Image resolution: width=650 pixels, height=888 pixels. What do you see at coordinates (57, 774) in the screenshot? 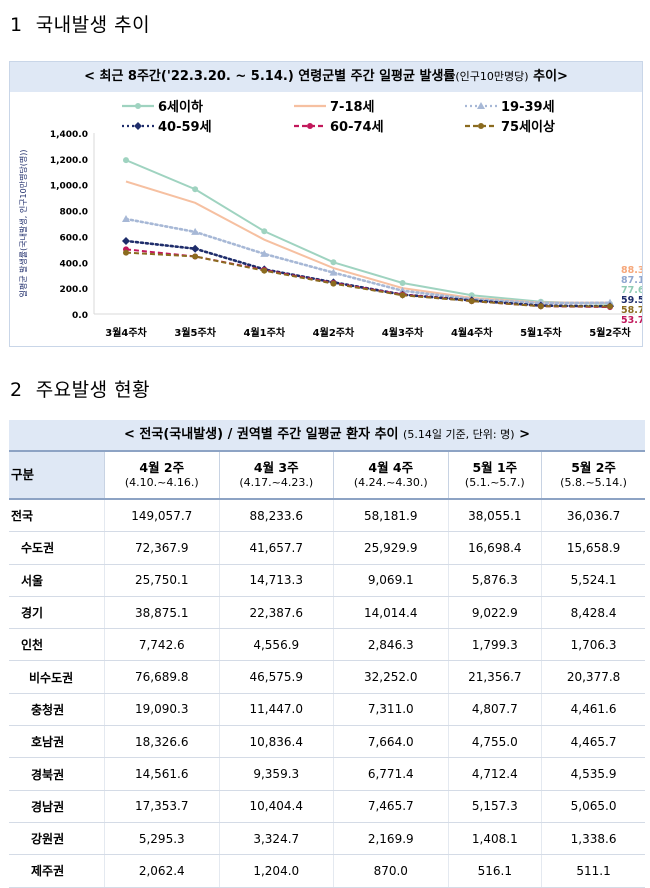
I see `row-region-name: 경북권` at bounding box center [57, 774].